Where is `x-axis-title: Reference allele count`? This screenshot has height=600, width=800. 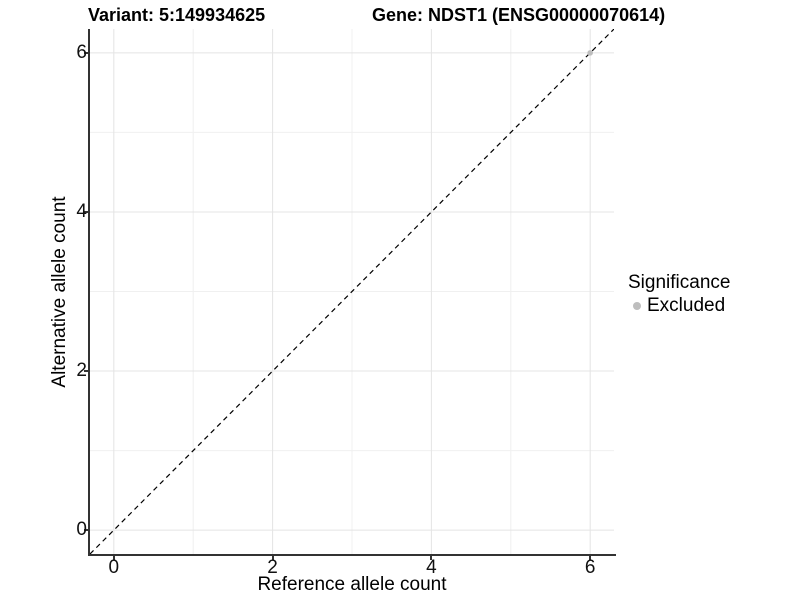 x-axis-title: Reference allele count is located at coordinates (352, 584).